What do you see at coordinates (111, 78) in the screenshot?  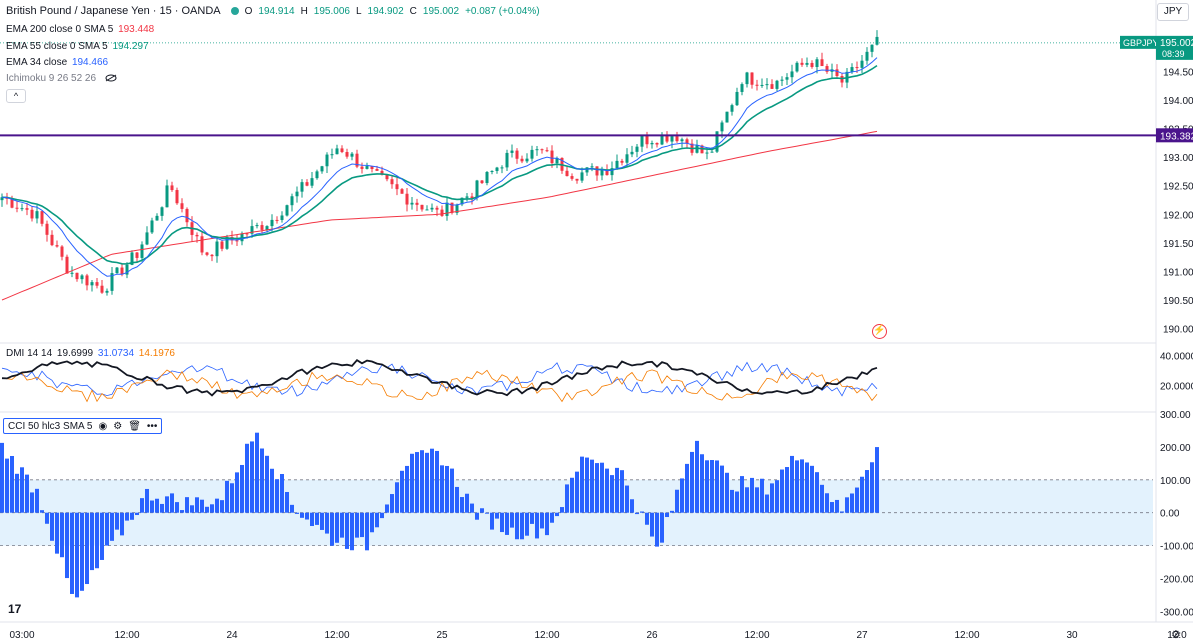 I see `eye-hidden-icon` at bounding box center [111, 78].